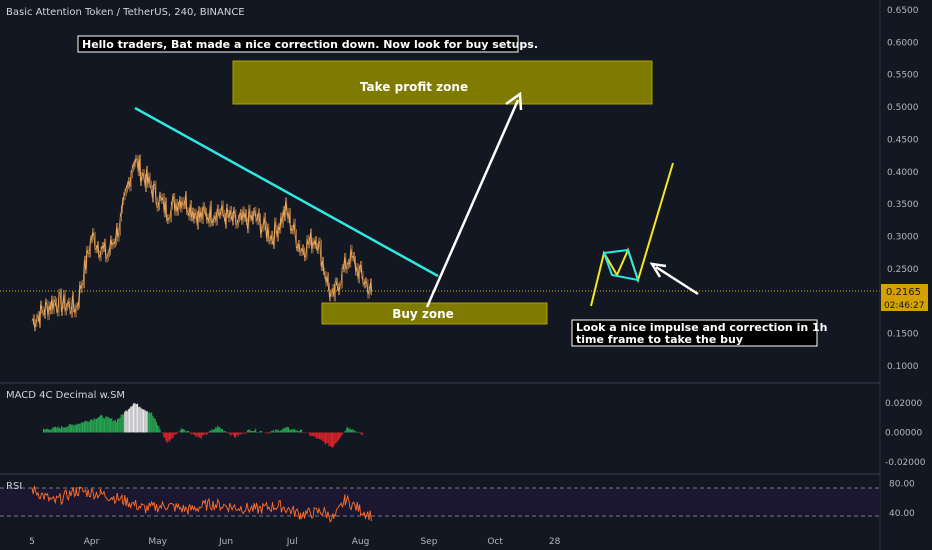 The height and width of the screenshot is (550, 932). I want to click on headline-box, so click(298, 44).